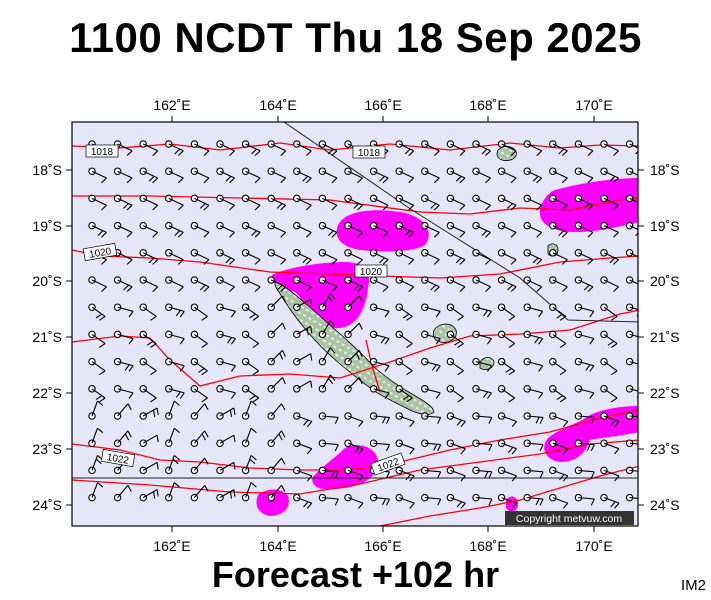 This screenshot has width=711, height=600. Describe the element at coordinates (593, 105) in the screenshot. I see `lon-tick-label: 170˚E` at that location.